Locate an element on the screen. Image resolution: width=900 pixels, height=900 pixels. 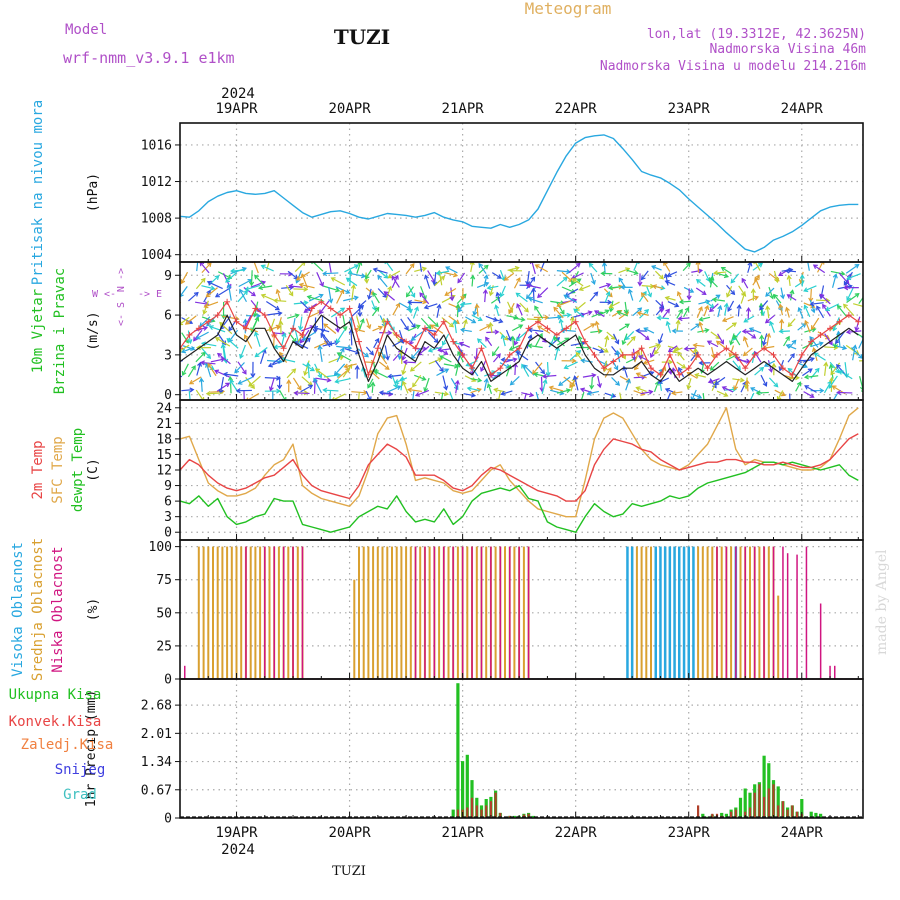
convective-rain-bar is located at coordinates (792, 811).